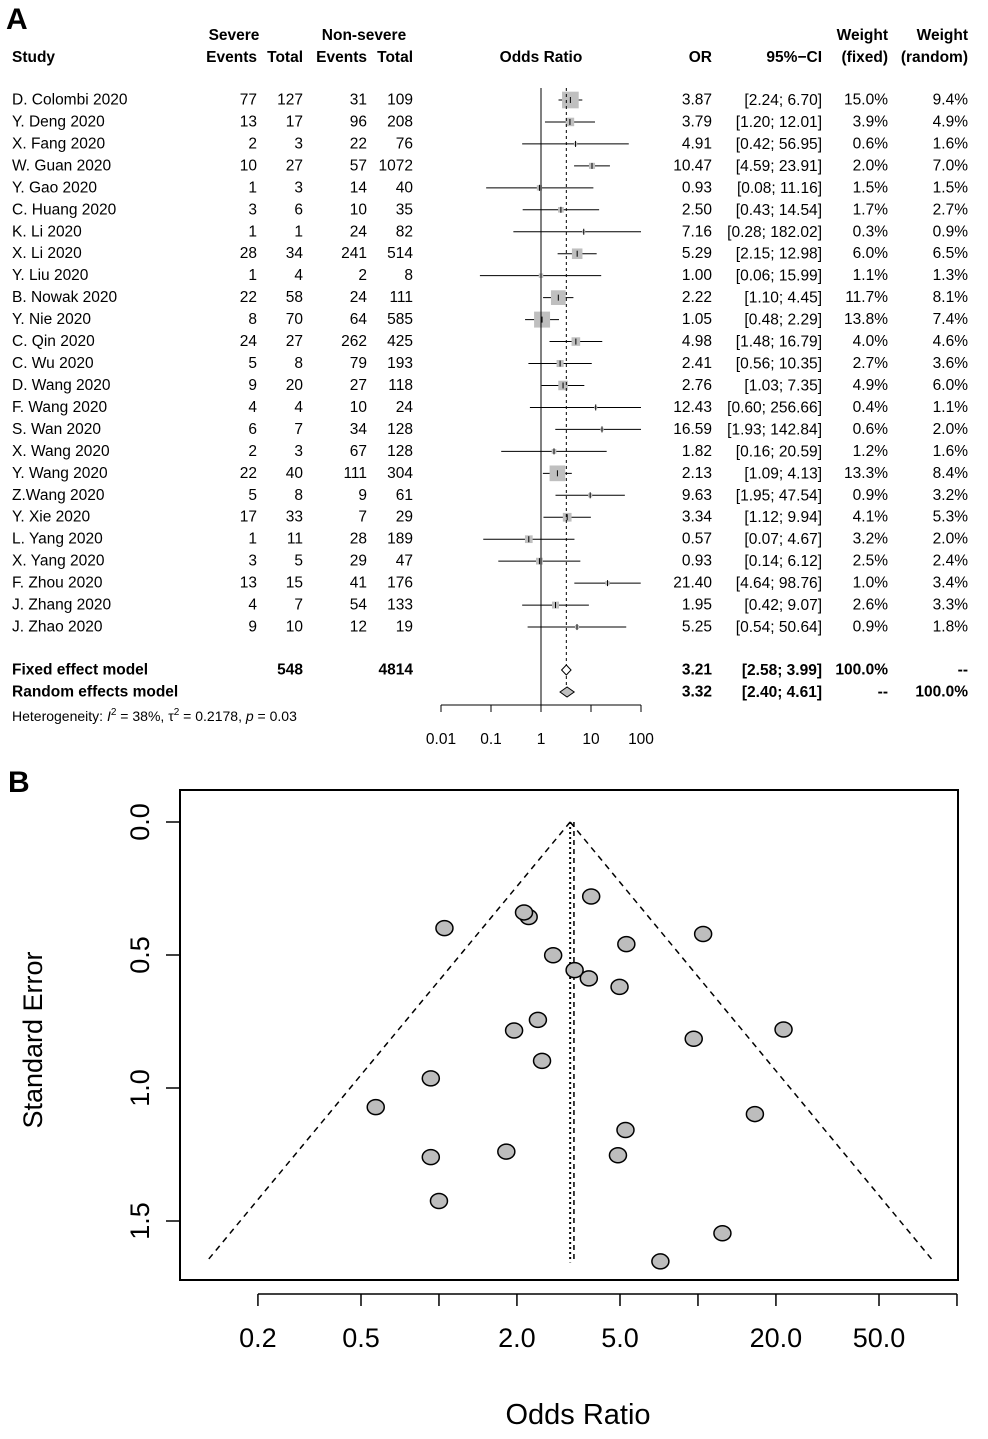 This screenshot has width=988, height=1439. I want to click on ci-value: [2.15; 12.98], so click(779, 253).